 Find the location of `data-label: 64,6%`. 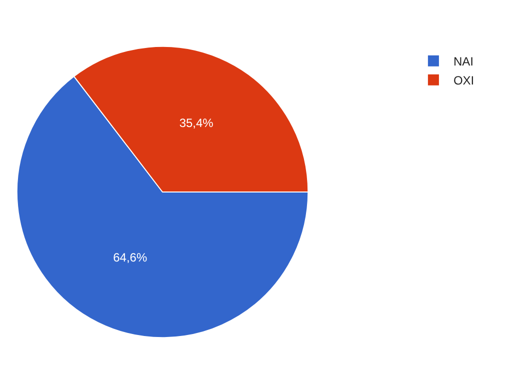

data-label: 64,6% is located at coordinates (130, 257).